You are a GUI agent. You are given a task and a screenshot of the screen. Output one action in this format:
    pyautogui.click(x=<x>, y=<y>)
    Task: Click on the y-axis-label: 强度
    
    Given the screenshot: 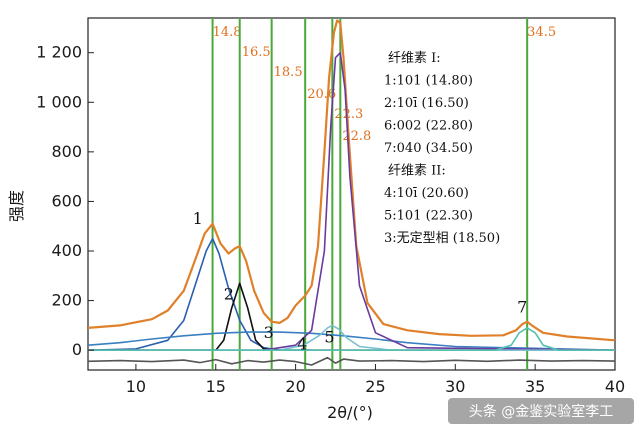 What is the action you would take?
    pyautogui.click(x=16, y=206)
    